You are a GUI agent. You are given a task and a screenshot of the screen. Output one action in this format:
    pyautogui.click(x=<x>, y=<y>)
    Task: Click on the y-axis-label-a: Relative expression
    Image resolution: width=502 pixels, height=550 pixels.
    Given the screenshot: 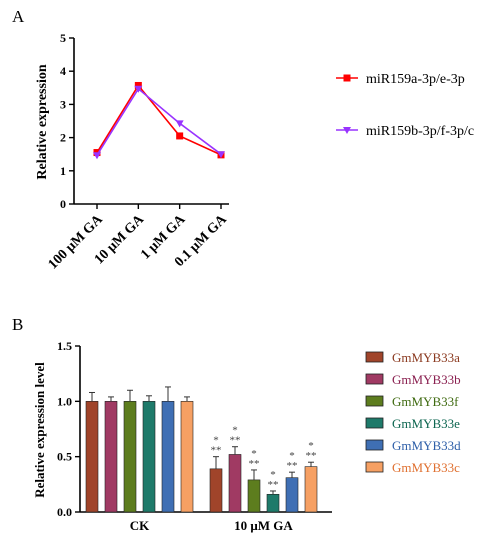 What is the action you would take?
    pyautogui.click(x=42, y=121)
    